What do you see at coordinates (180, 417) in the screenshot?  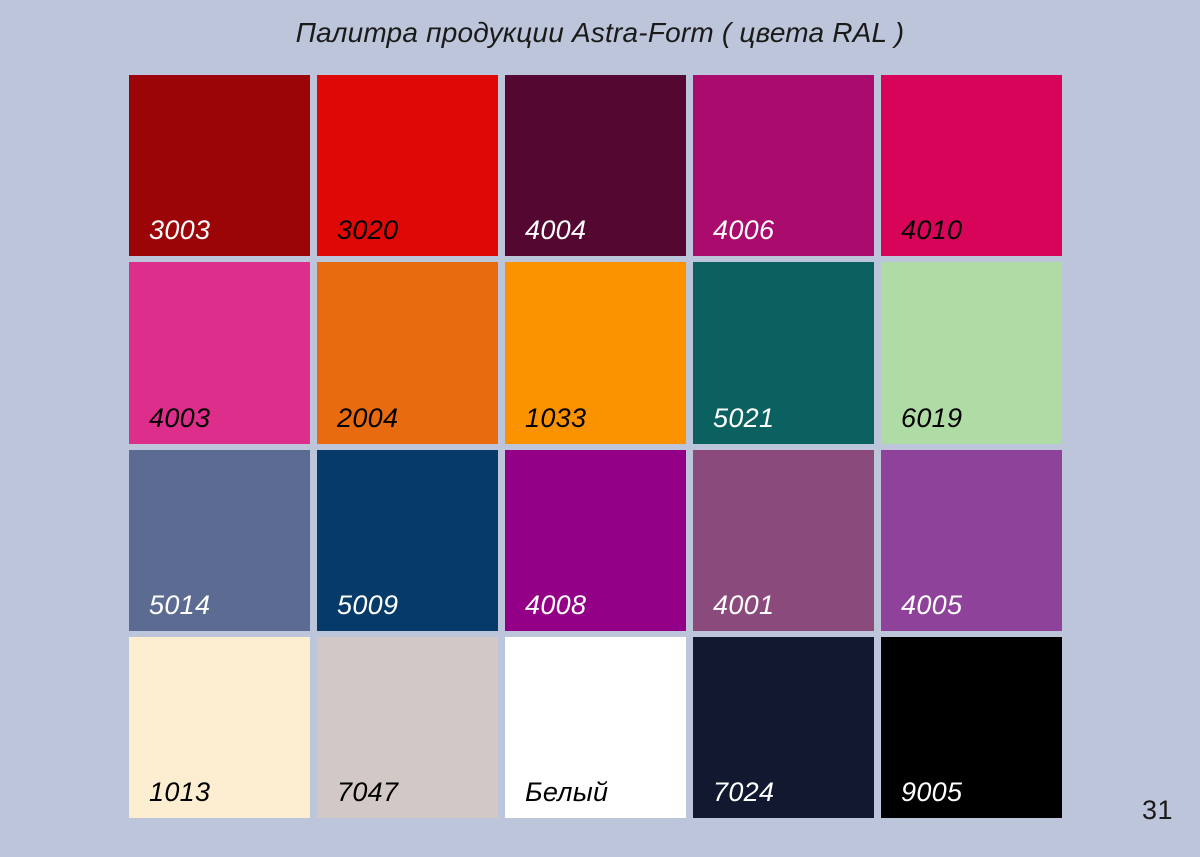 I see `color-swatch-label: 4003` at bounding box center [180, 417].